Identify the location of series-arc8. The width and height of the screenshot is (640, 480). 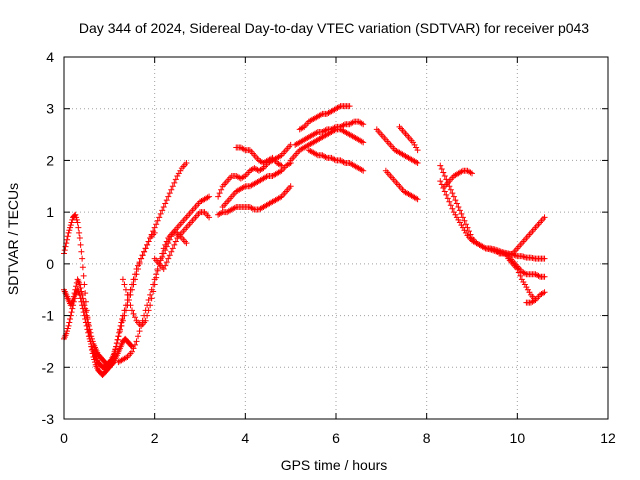
(256, 185).